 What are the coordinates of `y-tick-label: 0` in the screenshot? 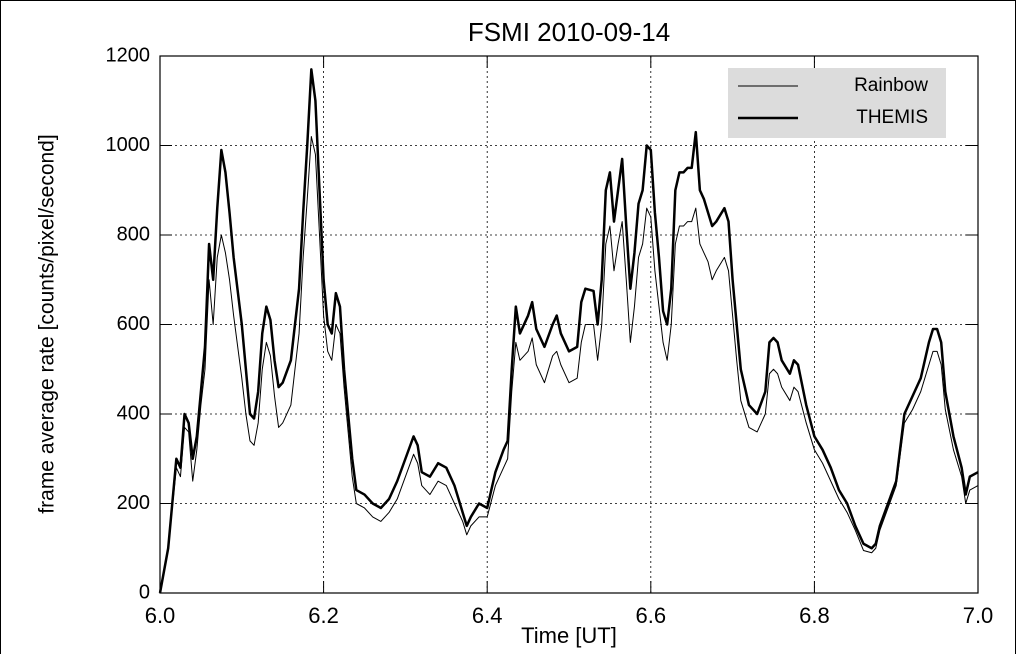 It's located at (144, 592).